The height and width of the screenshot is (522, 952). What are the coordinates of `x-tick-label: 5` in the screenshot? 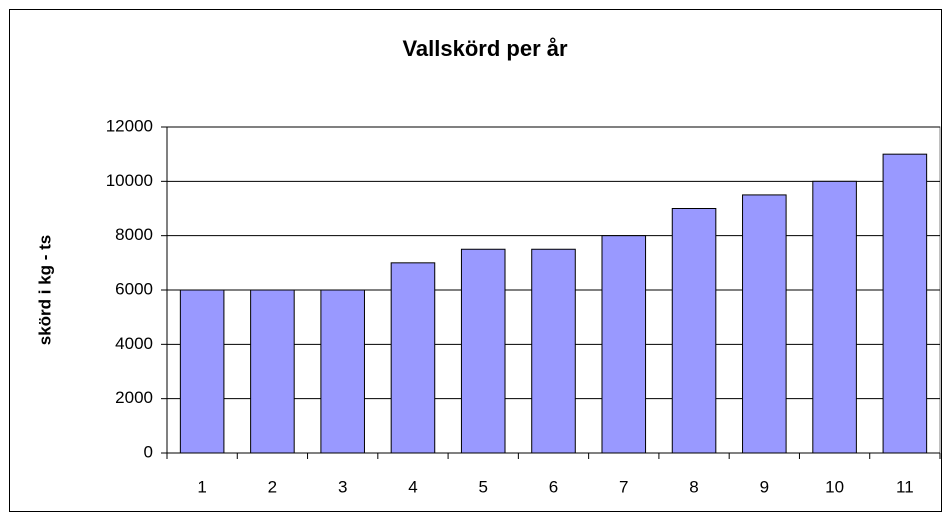 It's located at (482, 486).